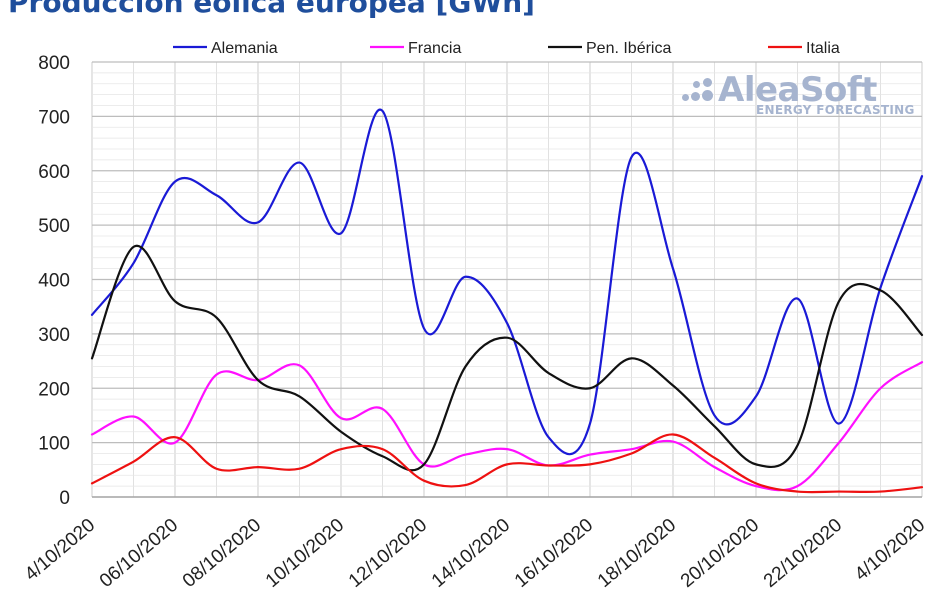 The height and width of the screenshot is (595, 950). I want to click on x-tick-label: 06/10/2020, so click(139, 553).